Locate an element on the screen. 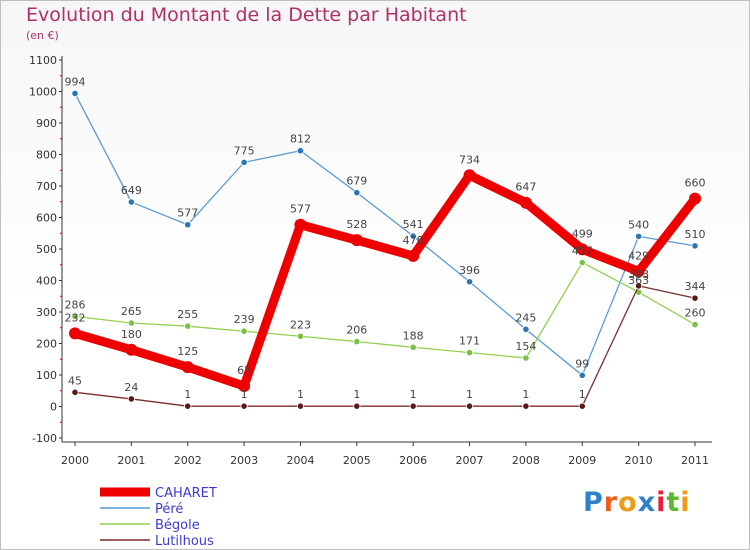 The width and height of the screenshot is (750, 550). y-tick-label: 100 is located at coordinates (46, 375).